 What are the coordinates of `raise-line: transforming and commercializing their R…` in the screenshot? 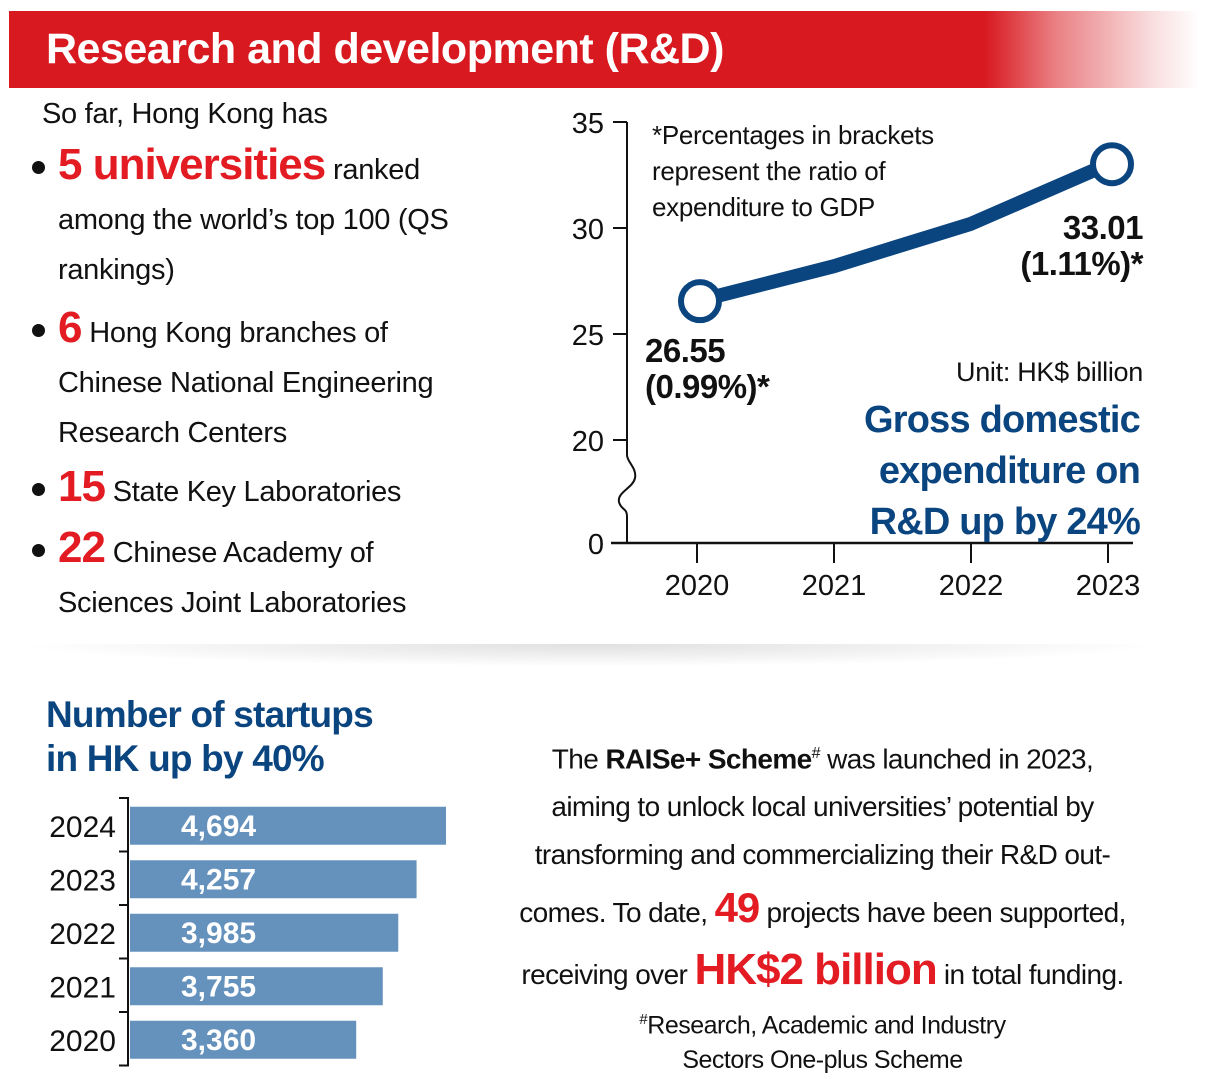 It's located at (822, 855).